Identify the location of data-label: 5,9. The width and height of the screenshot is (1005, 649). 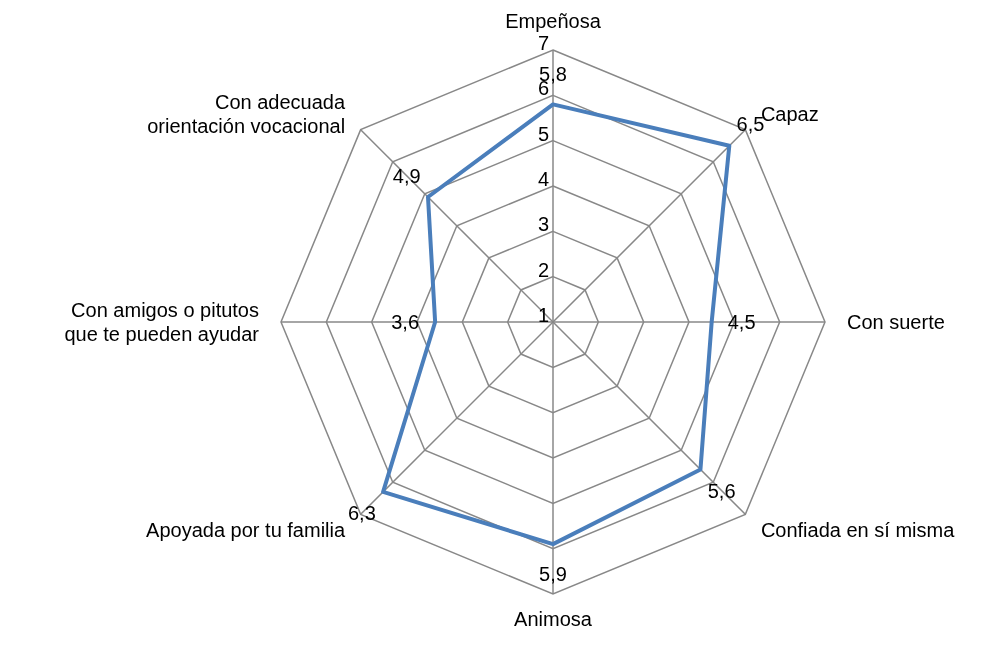
(553, 574).